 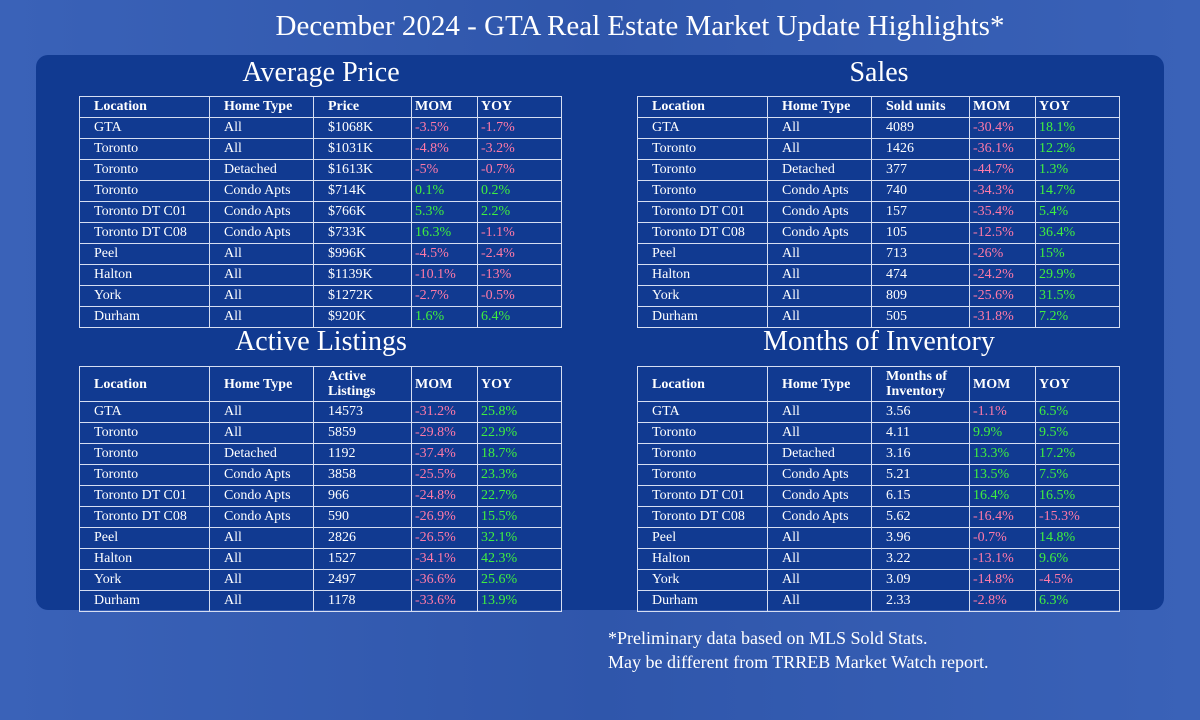 I want to click on table-cell: 7.5%, so click(x=1077, y=475).